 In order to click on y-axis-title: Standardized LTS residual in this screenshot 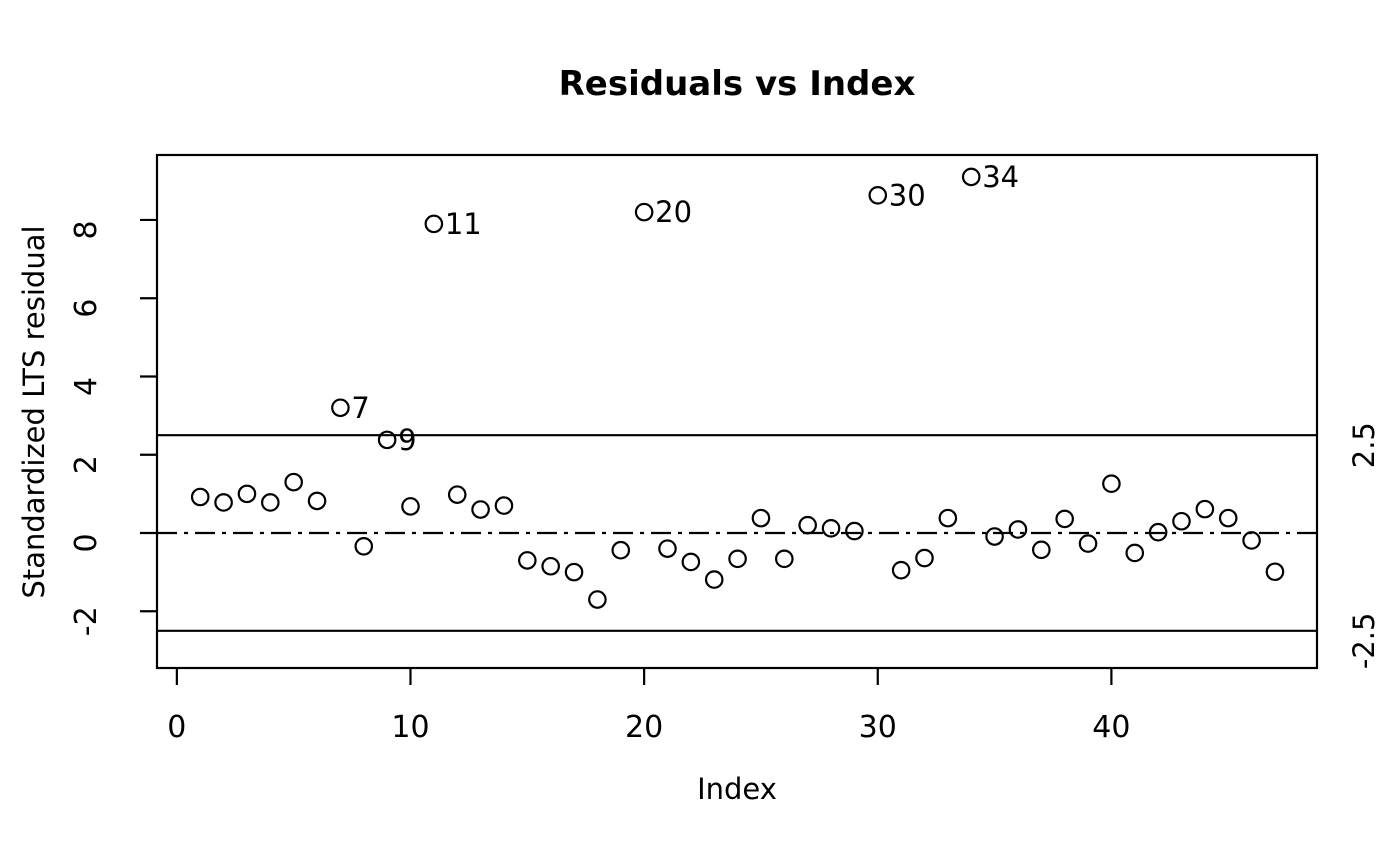, I will do `click(34, 411)`.